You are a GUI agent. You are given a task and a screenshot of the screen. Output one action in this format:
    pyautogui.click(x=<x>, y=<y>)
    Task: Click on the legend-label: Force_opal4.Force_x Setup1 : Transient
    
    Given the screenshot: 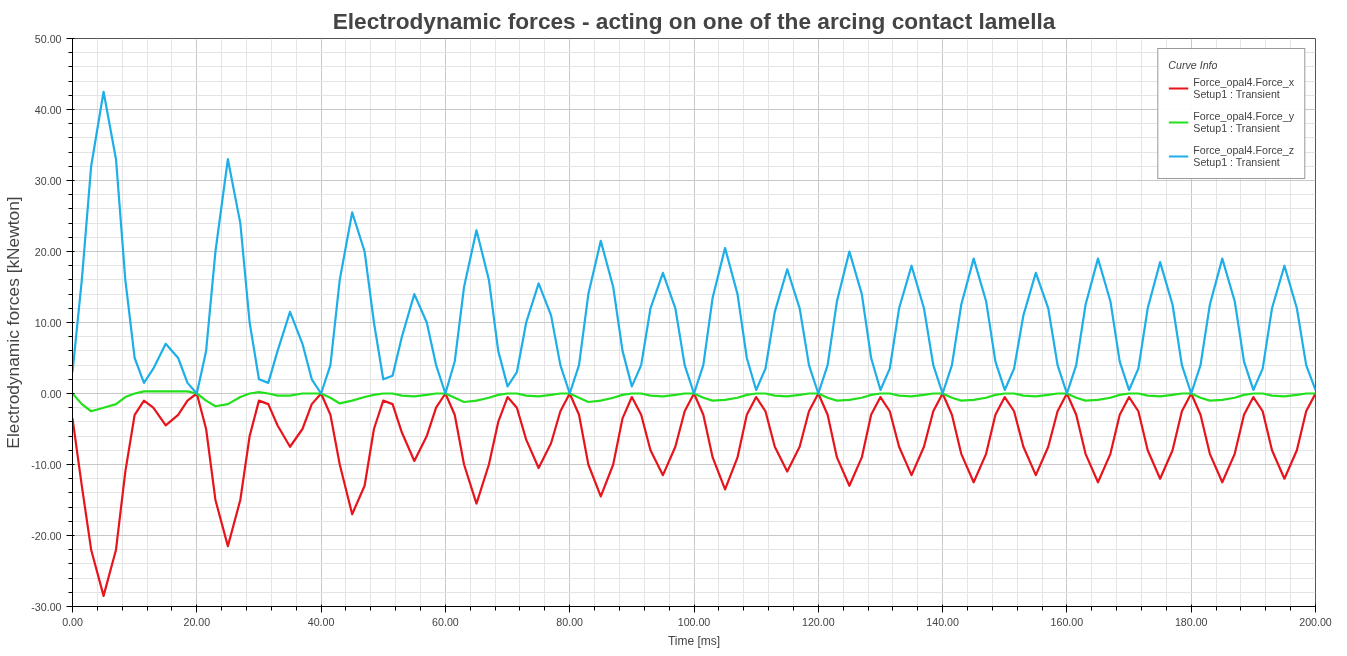 What is the action you would take?
    pyautogui.click(x=1243, y=88)
    